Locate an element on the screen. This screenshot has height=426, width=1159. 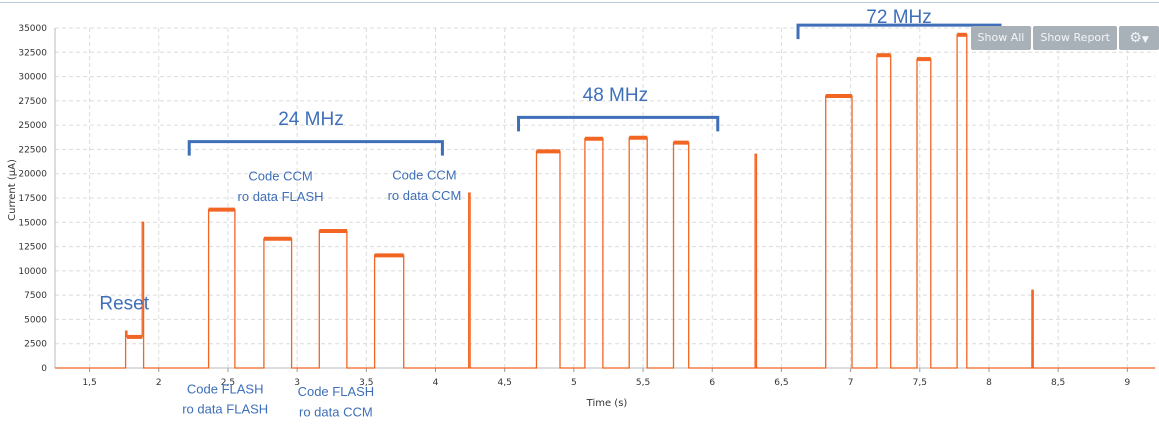
x-tick-label: 7 is located at coordinates (851, 383).